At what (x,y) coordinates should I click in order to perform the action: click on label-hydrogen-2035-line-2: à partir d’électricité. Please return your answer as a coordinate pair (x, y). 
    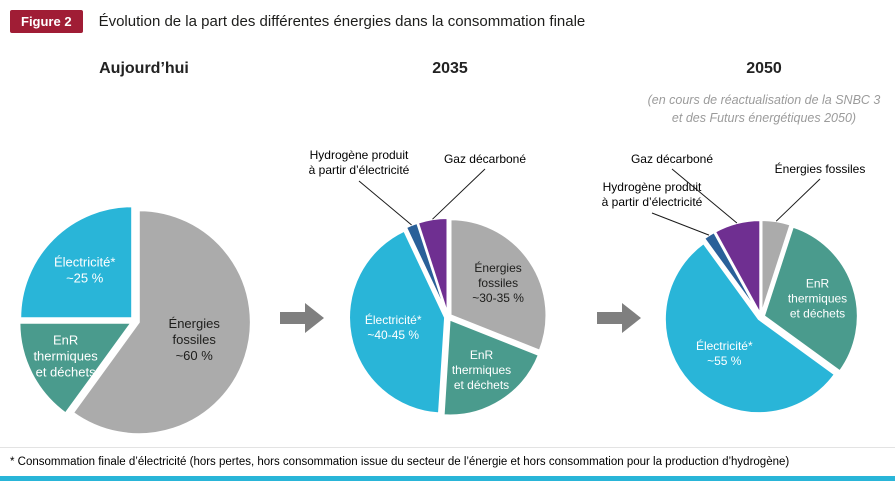
    Looking at the image, I should click on (359, 170).